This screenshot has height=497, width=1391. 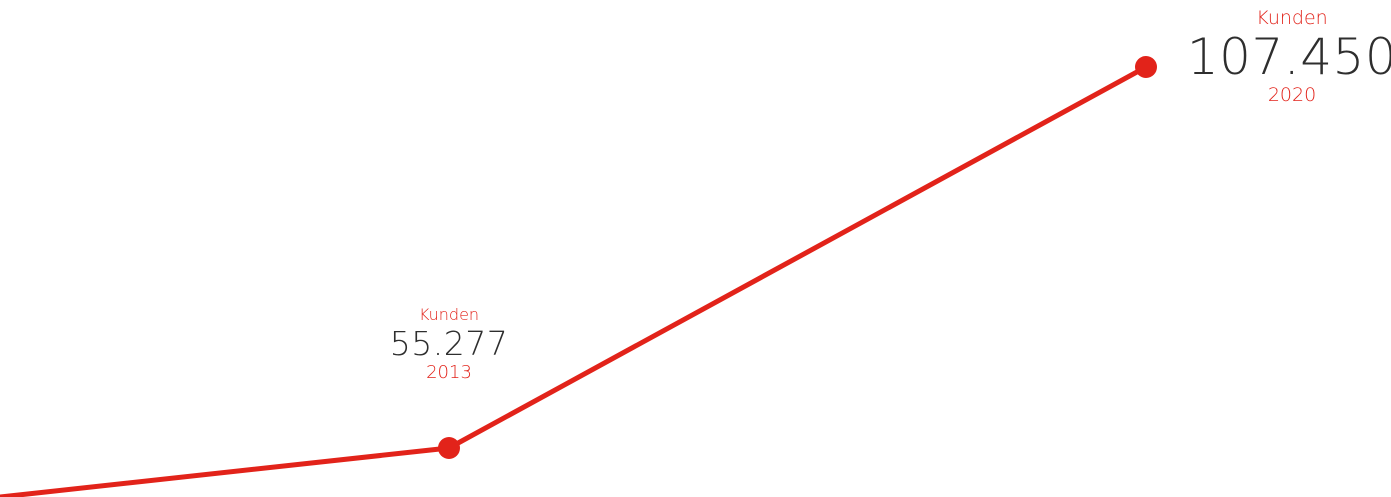 I want to click on data-label-2020: Kunden 107.450 2020, so click(x=1289, y=56).